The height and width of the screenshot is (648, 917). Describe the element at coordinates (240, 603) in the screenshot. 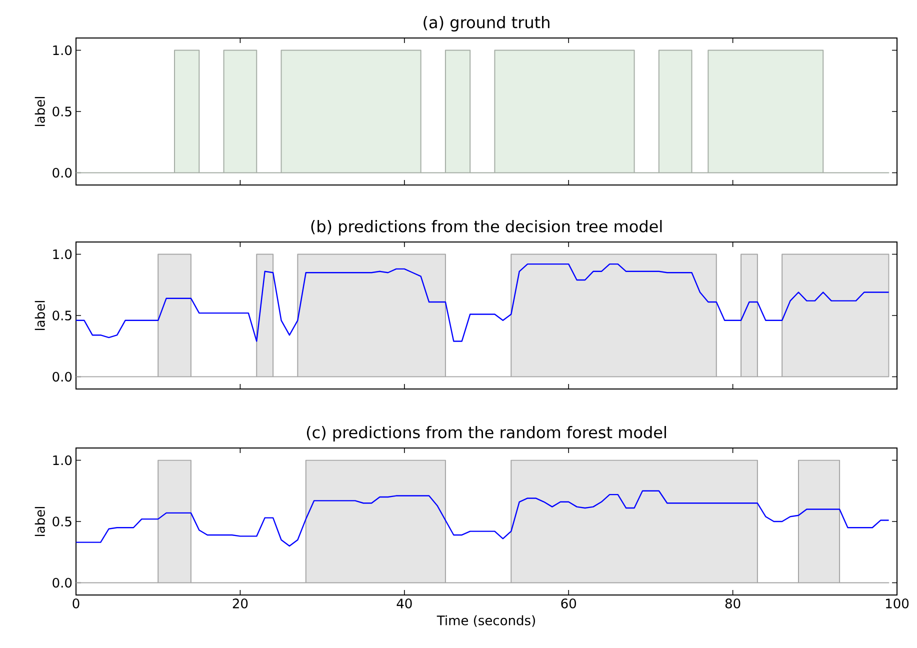

I see `x-tick-label: 20` at that location.